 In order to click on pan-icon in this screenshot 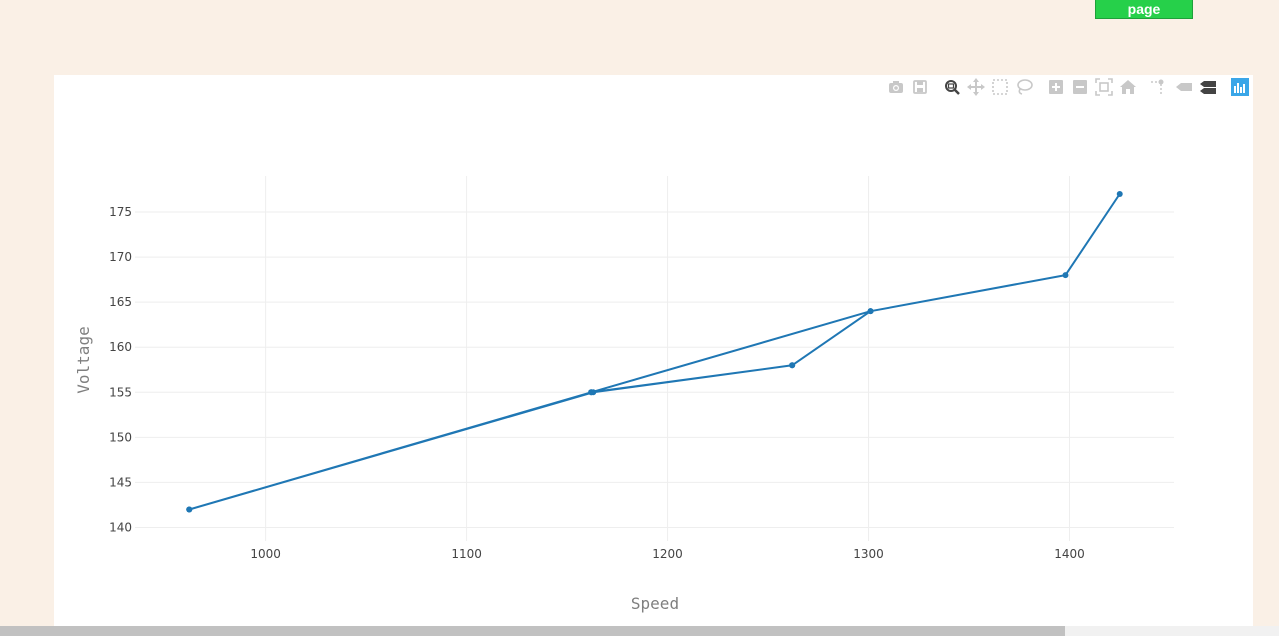, I will do `click(976, 87)`.